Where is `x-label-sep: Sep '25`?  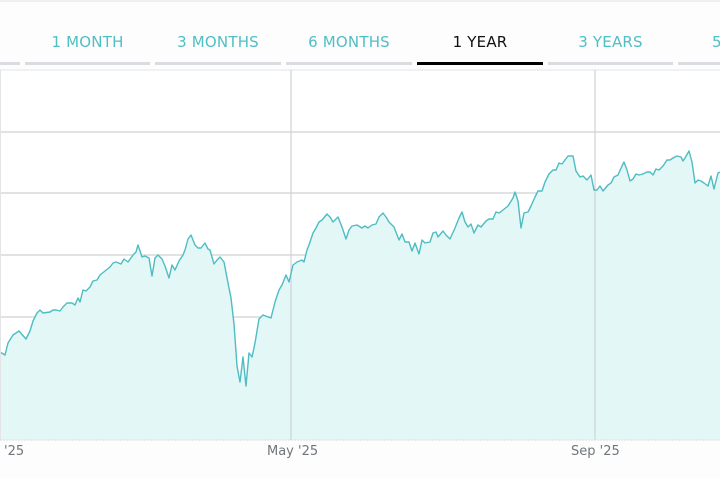 x-label-sep: Sep '25 is located at coordinates (595, 451).